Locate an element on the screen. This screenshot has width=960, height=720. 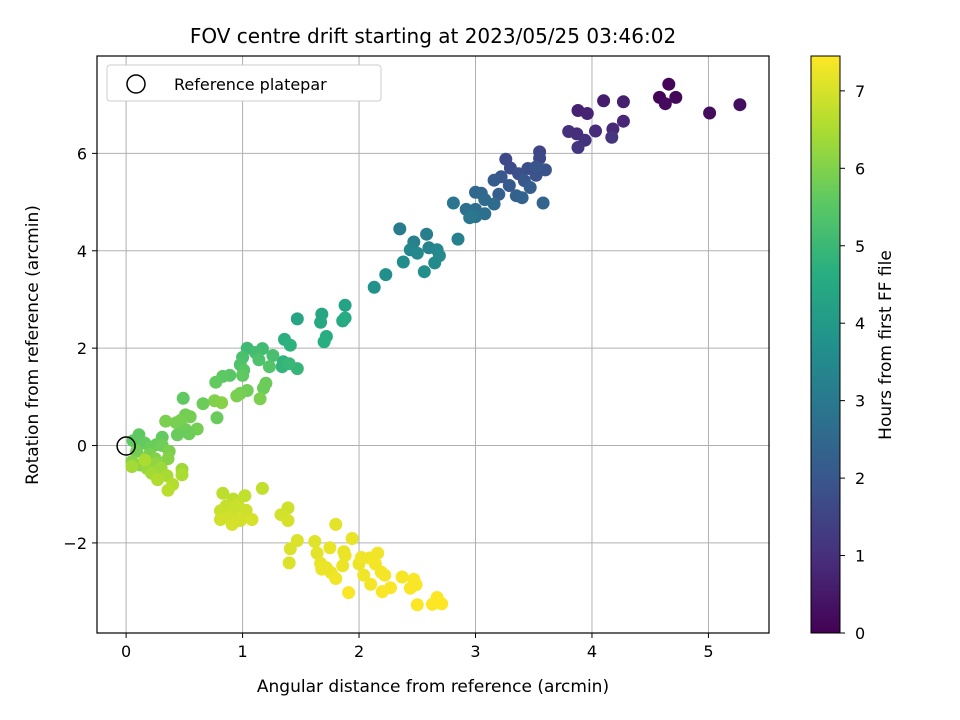
colorbar-axis: 0 1 2 3 4 5 6 7 is located at coordinates (852, 362).